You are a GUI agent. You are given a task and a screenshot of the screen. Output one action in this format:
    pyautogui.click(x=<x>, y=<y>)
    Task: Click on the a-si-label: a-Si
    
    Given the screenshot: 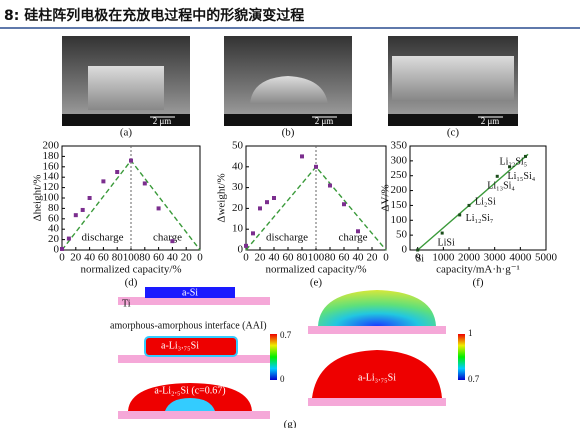 What is the action you would take?
    pyautogui.click(x=190, y=292)
    